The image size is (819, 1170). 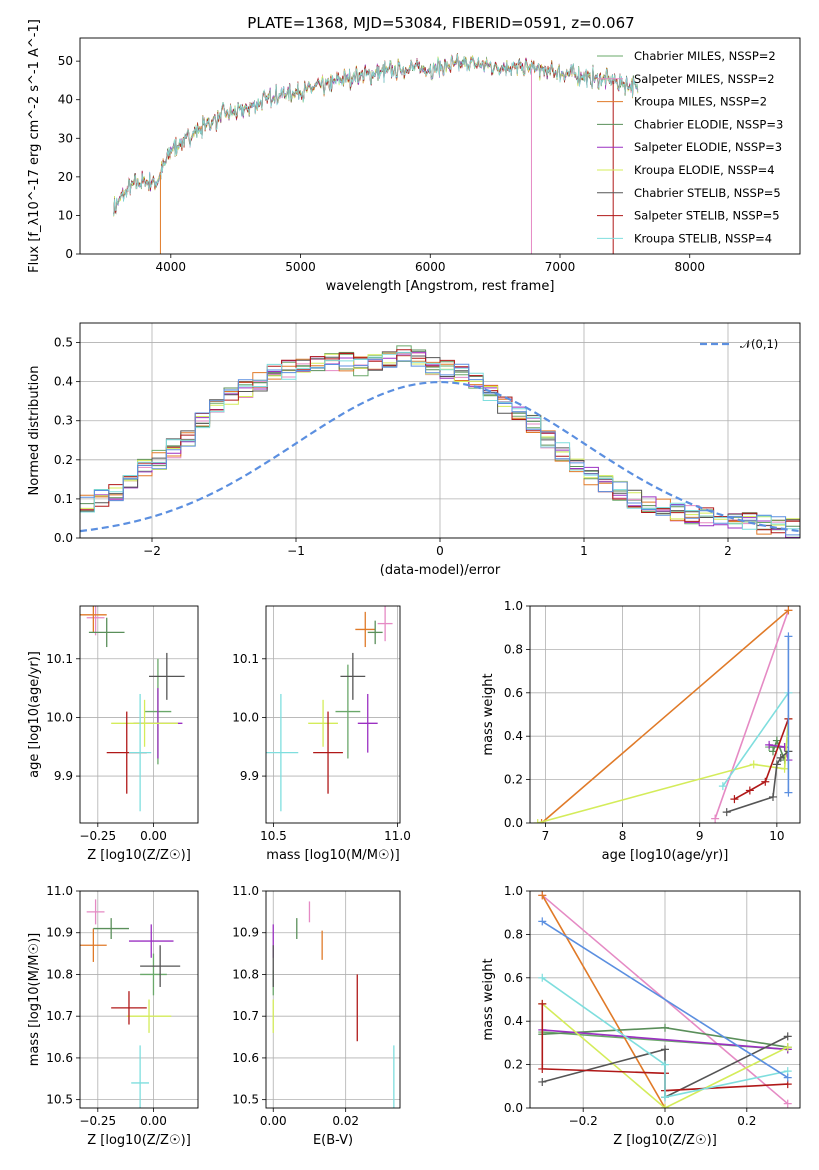 I want to click on legend-label-3: Kroupa MILES, NSSP=2, so click(x=700, y=102).